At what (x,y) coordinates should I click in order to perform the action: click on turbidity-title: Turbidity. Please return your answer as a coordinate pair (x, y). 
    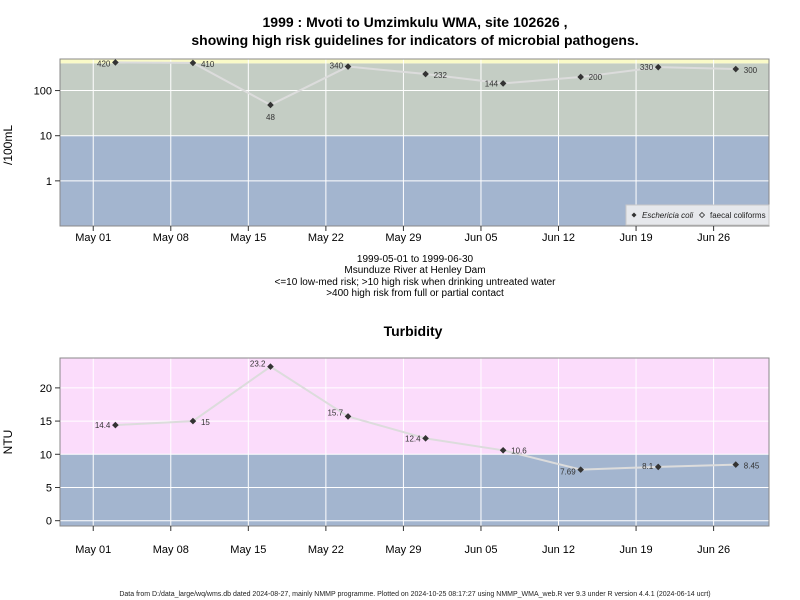
    Looking at the image, I should click on (413, 331).